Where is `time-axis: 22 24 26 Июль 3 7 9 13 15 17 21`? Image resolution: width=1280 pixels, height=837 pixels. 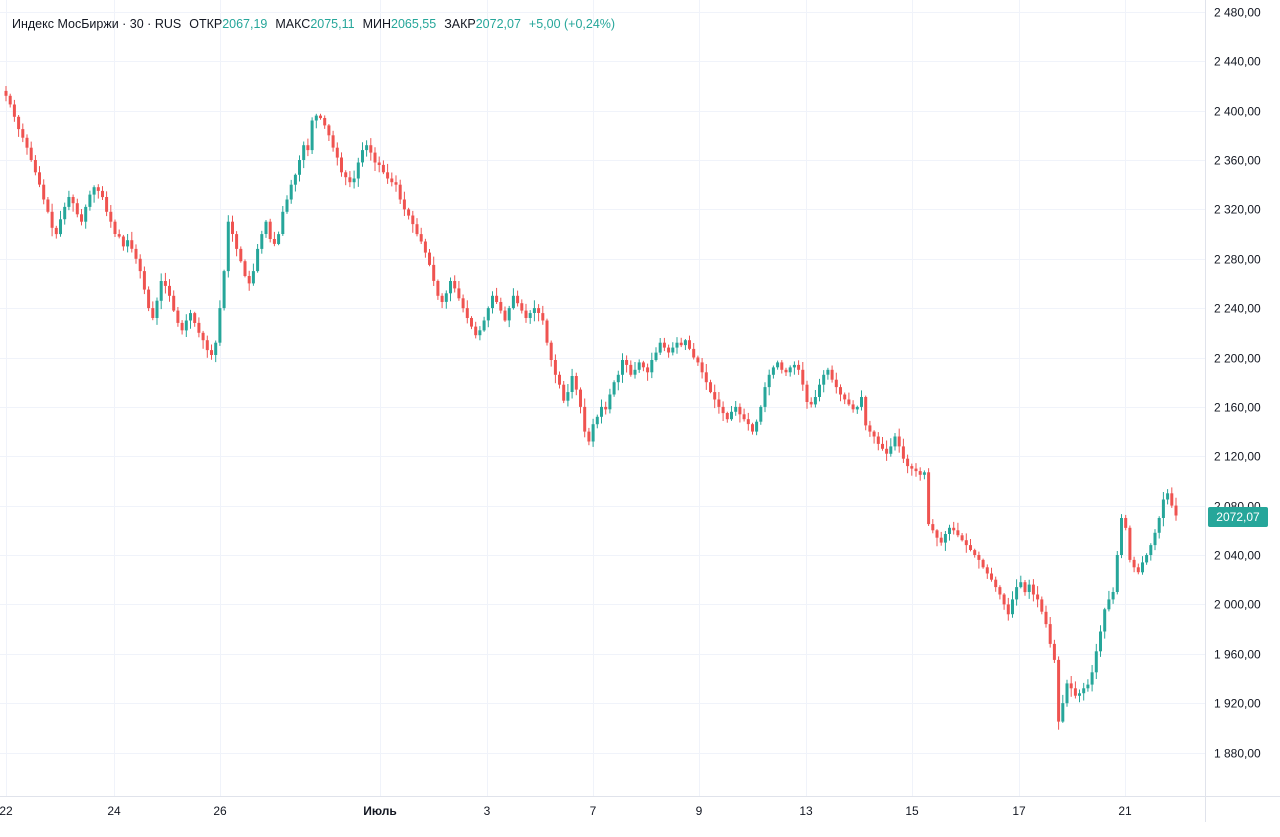 time-axis: 22 24 26 Июль 3 7 9 13 15 17 21 is located at coordinates (566, 811).